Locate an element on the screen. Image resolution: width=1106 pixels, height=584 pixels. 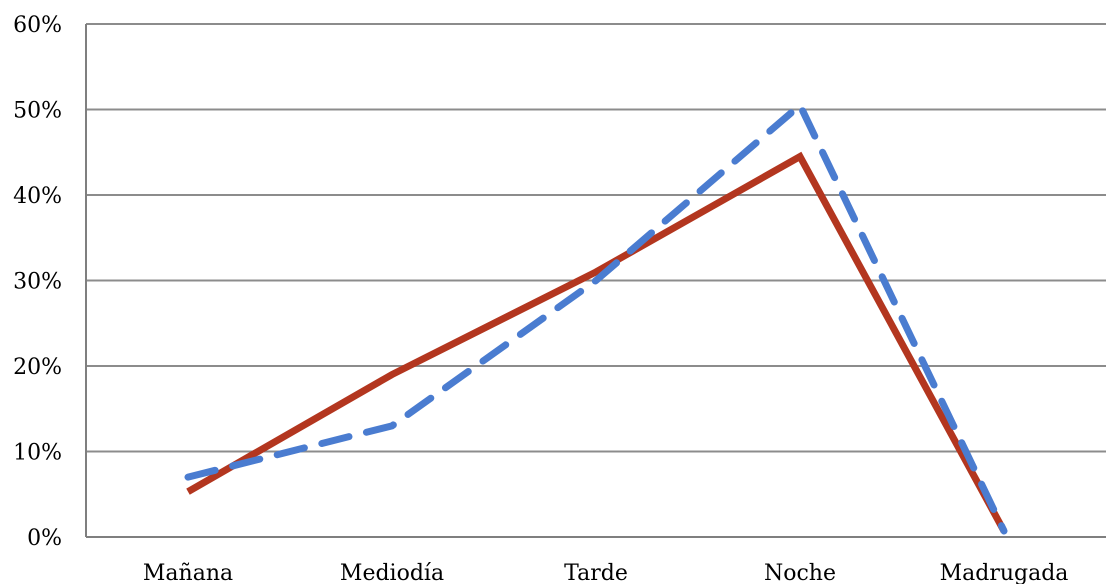
y-tick-label: 20% is located at coordinates (37, 367).